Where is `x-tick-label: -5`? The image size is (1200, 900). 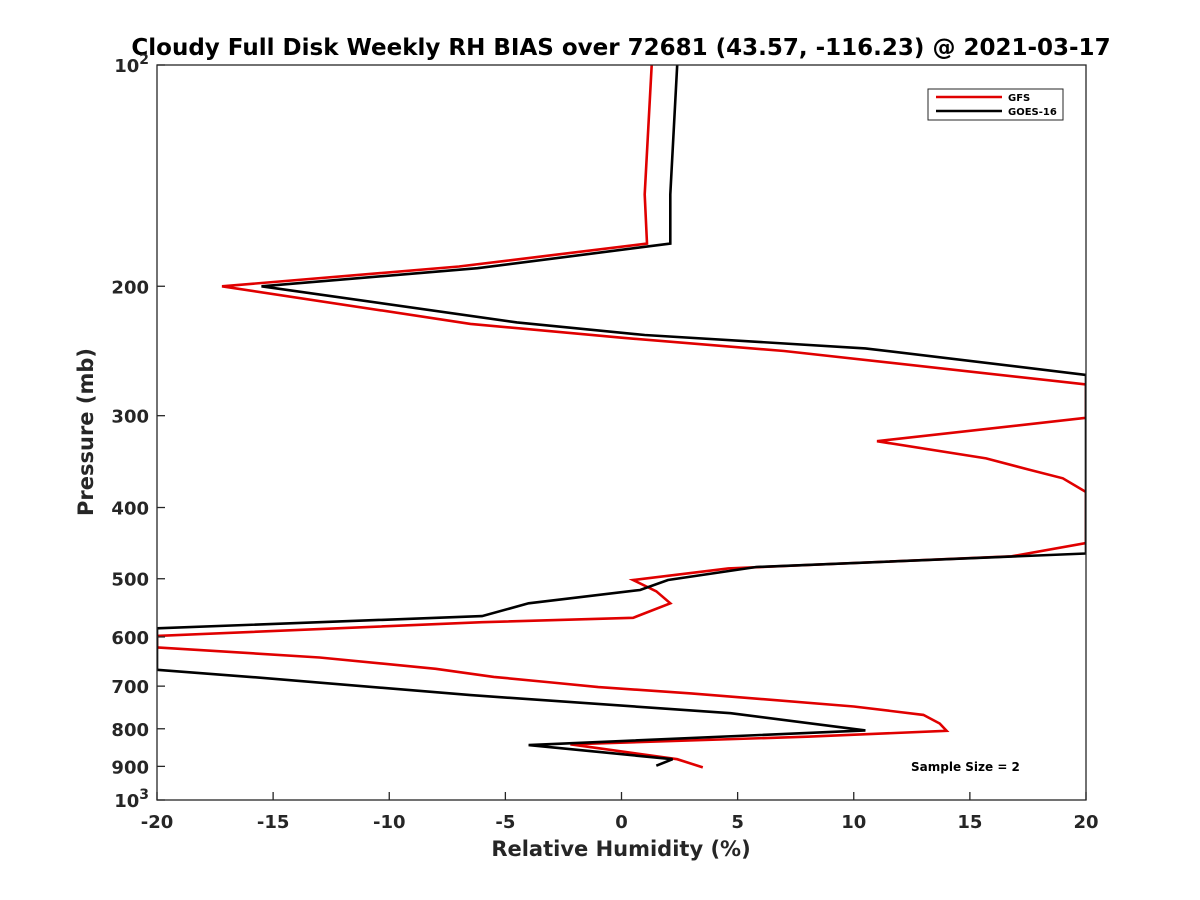
x-tick-label: -5 is located at coordinates (505, 822).